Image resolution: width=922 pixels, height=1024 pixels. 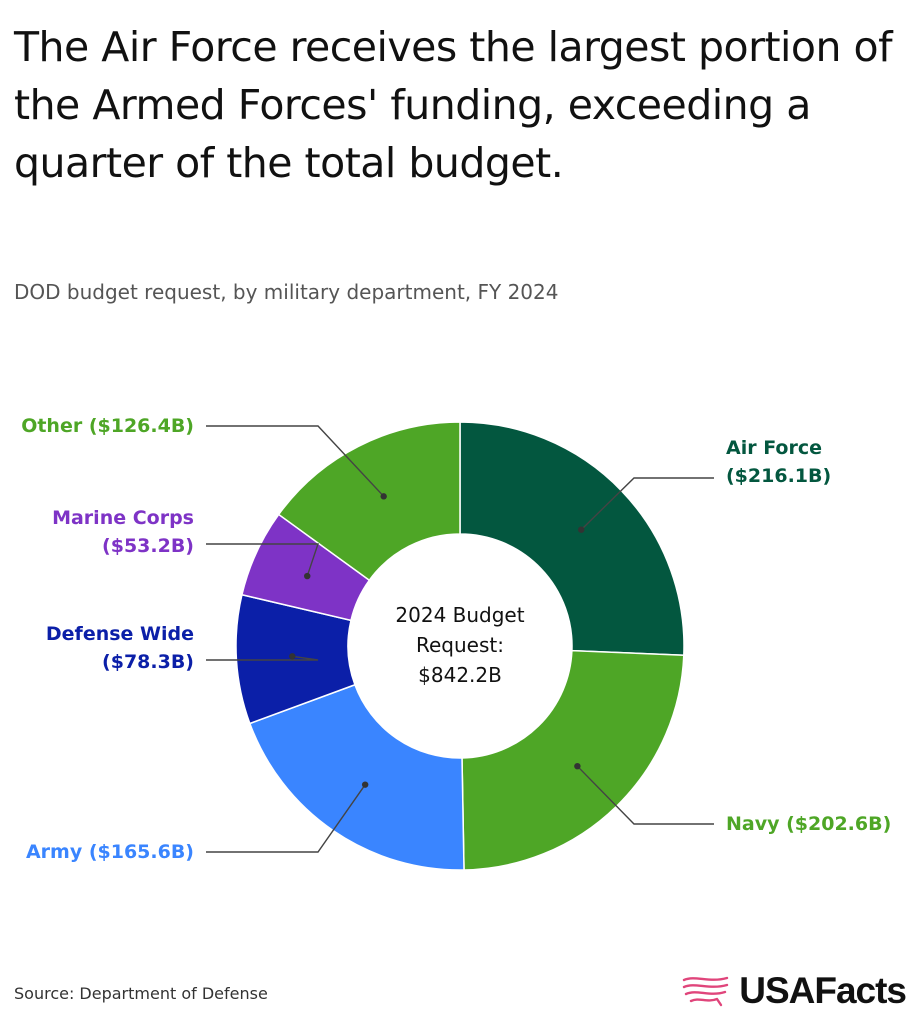 I want to click on label-marine-corps-value: ($53.2B), so click(x=148, y=546).